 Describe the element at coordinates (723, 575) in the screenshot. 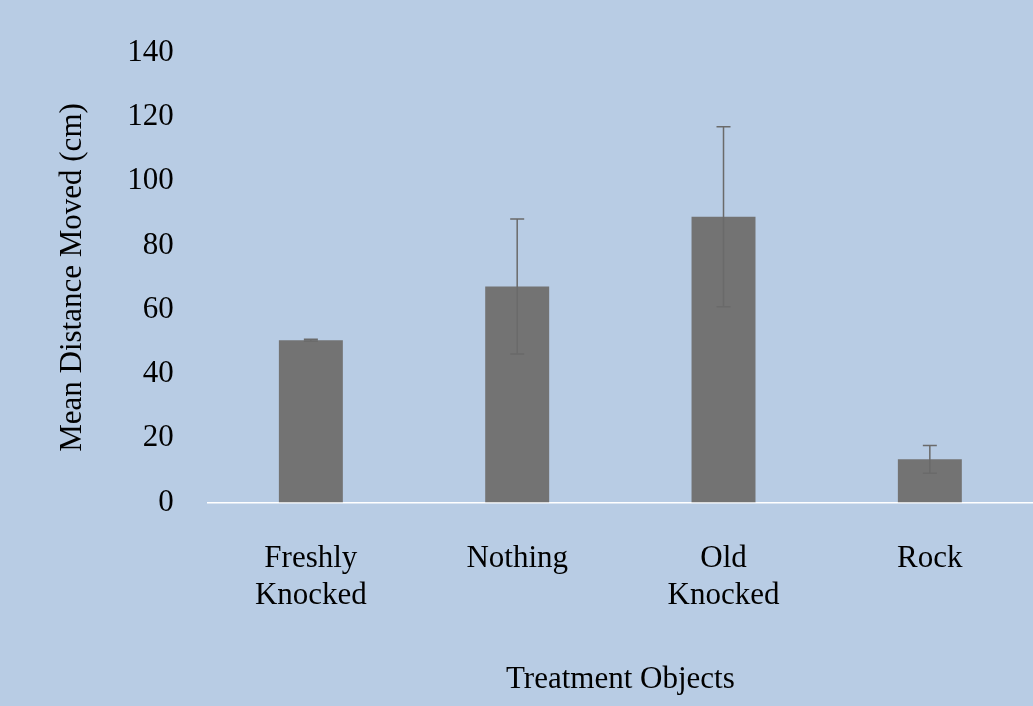

I see `x-tick-label: Old Knocked` at that location.